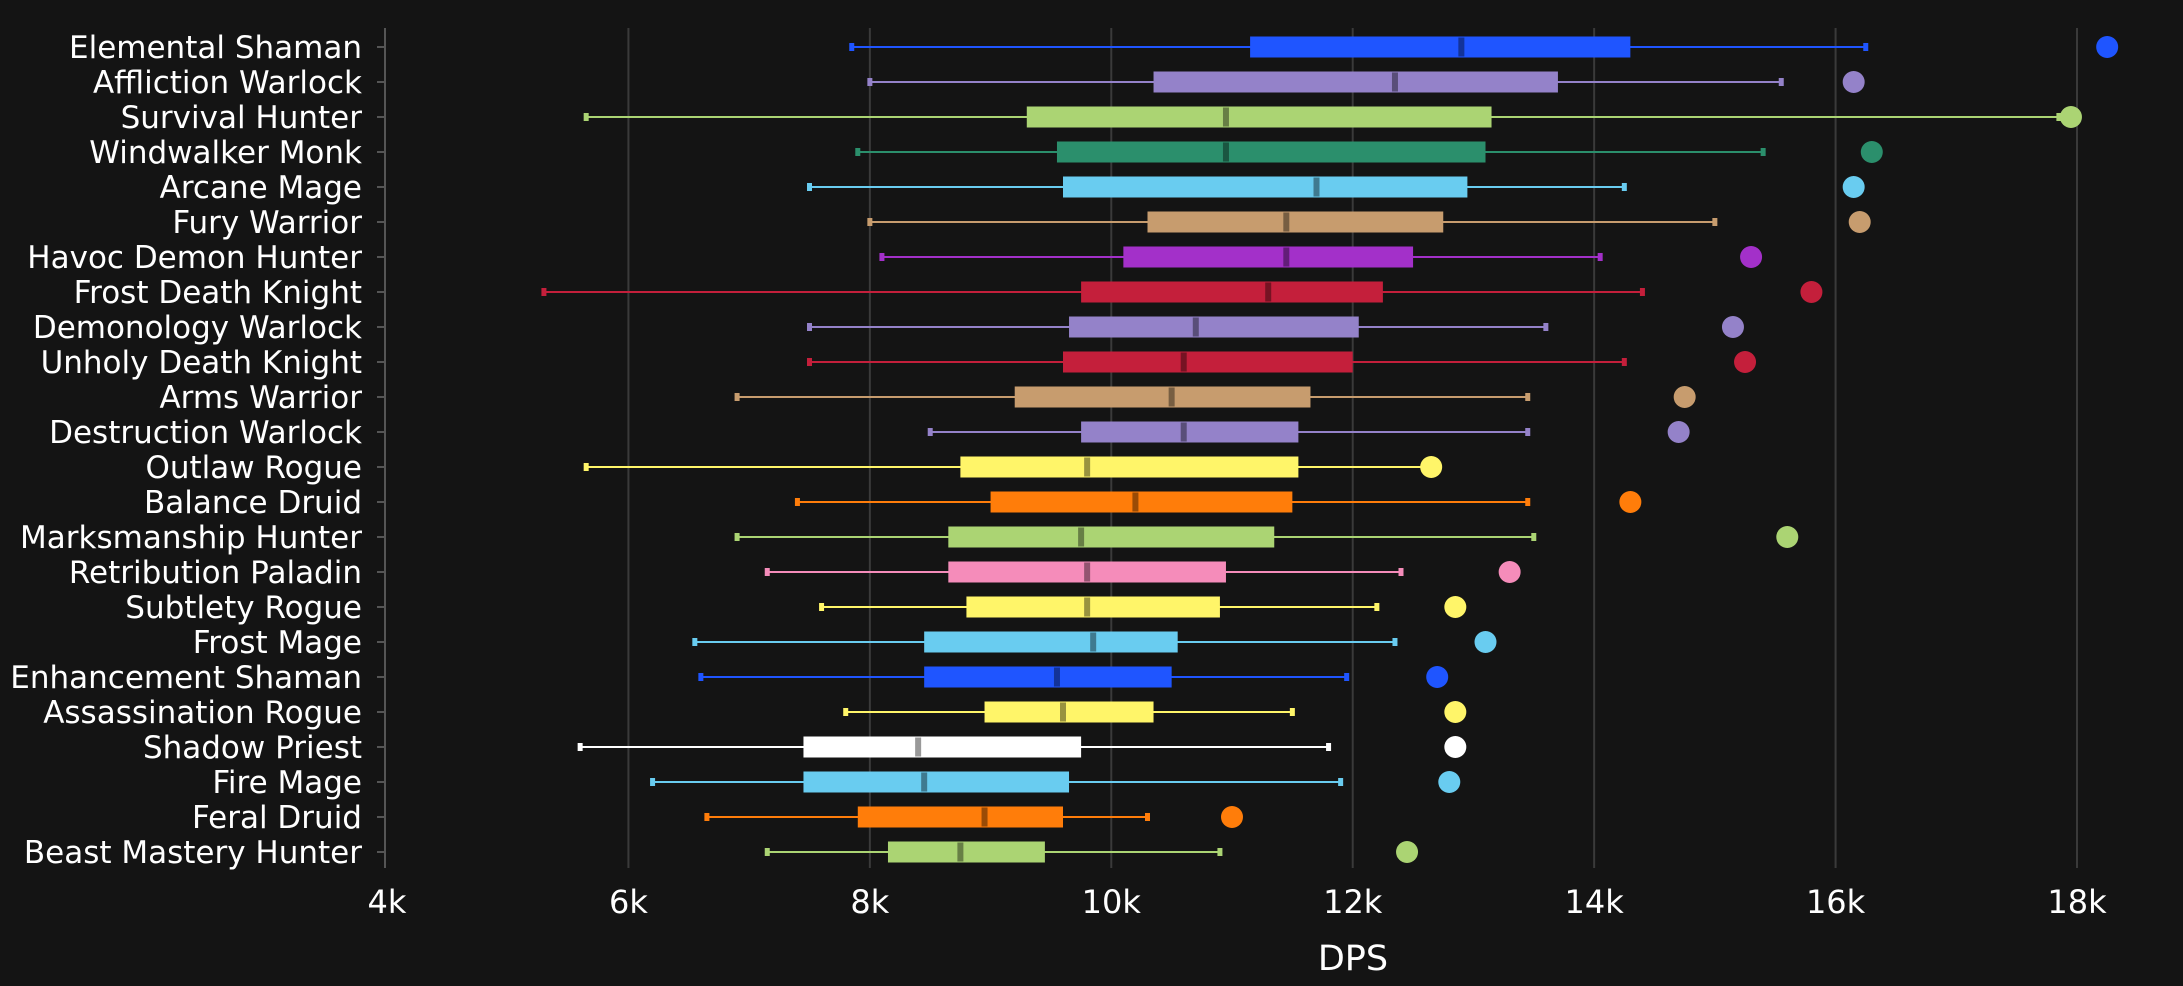  What do you see at coordinates (260, 398) in the screenshot?
I see `category-label: Arms Warrior` at bounding box center [260, 398].